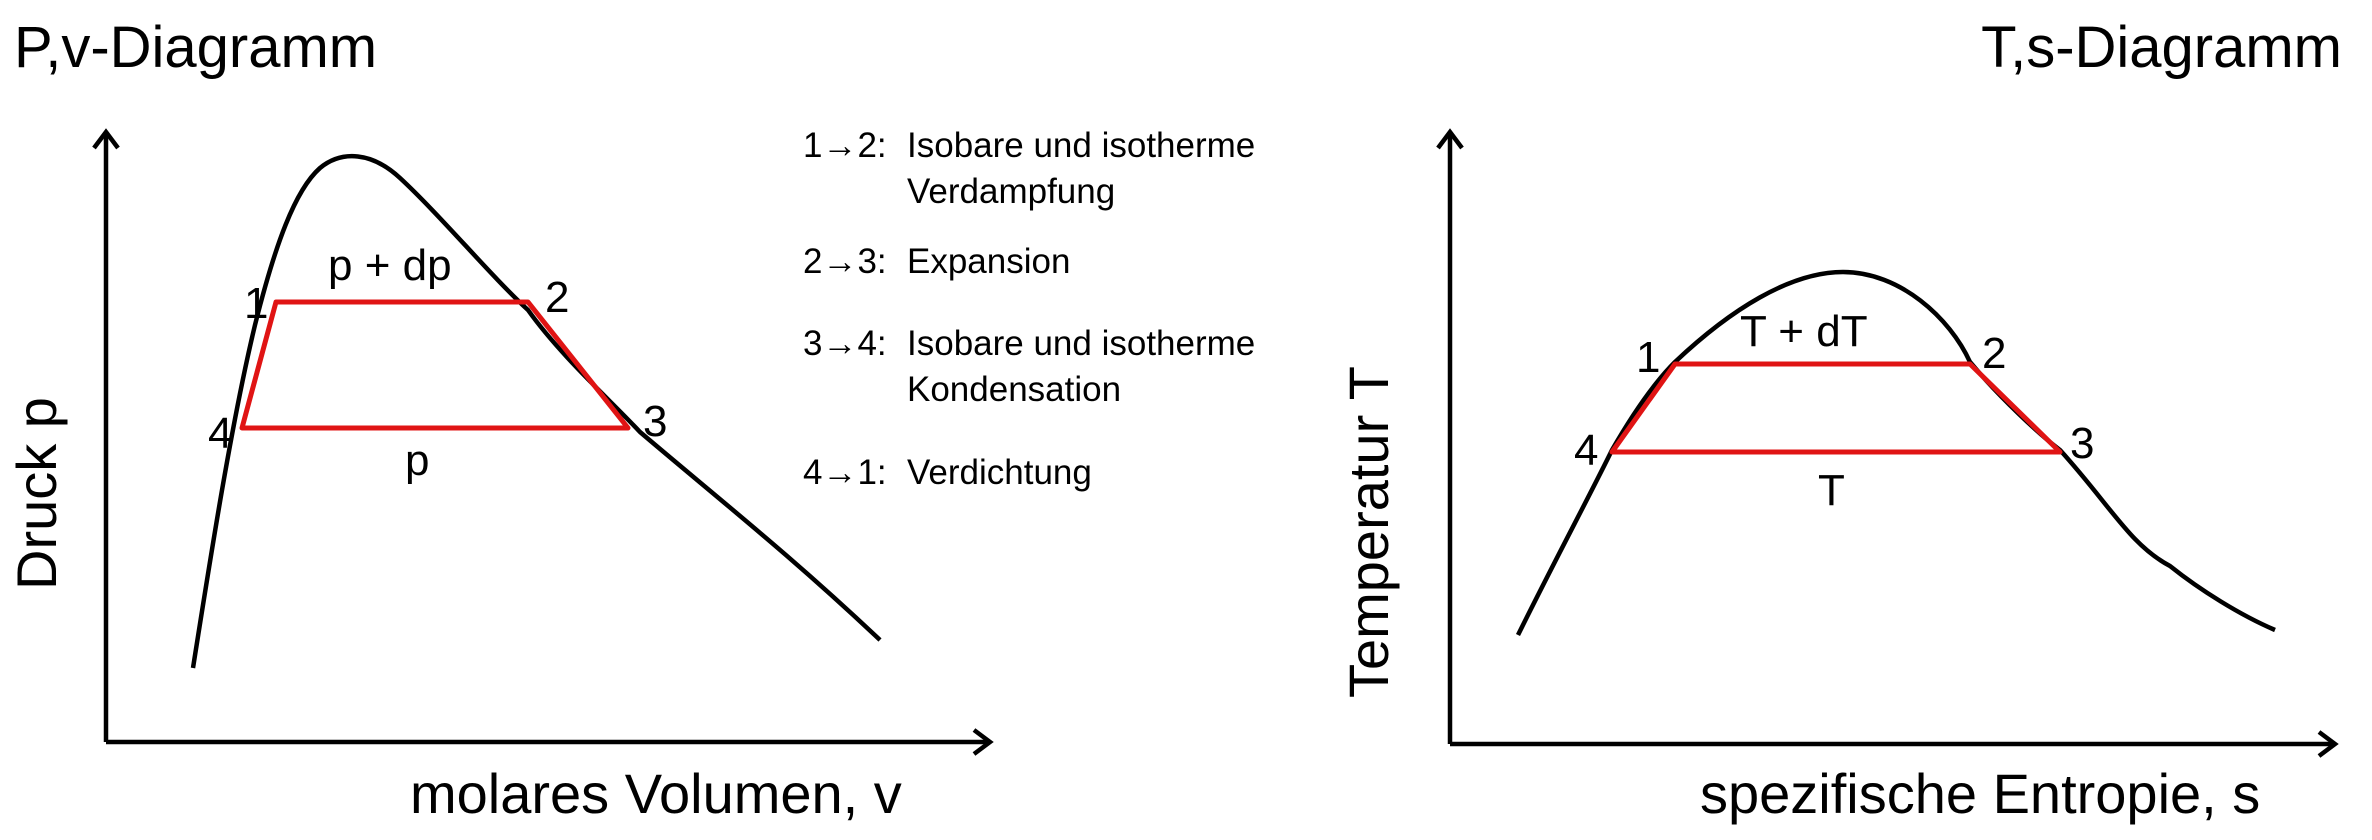 Image resolution: width=2372 pixels, height=840 pixels. Describe the element at coordinates (655, 421) in the screenshot. I see `pv-point-3-label: 3` at that location.